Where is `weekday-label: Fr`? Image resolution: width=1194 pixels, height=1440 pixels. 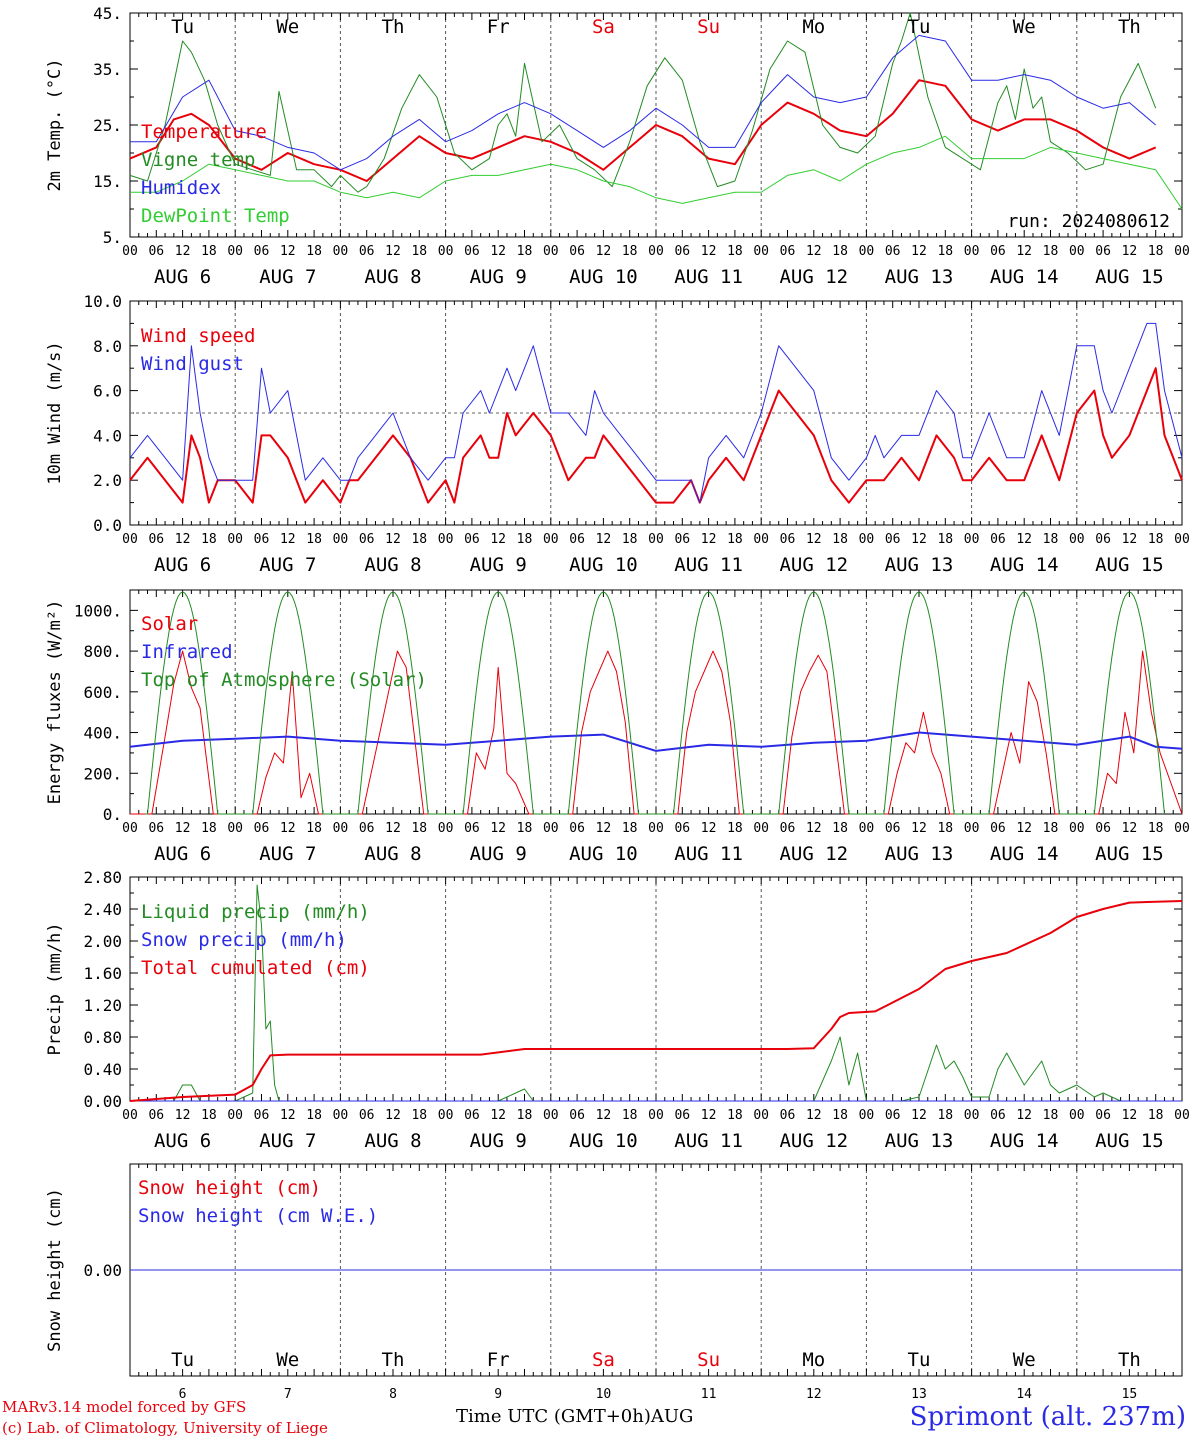
weekday-label: Fr is located at coordinates (498, 1360).